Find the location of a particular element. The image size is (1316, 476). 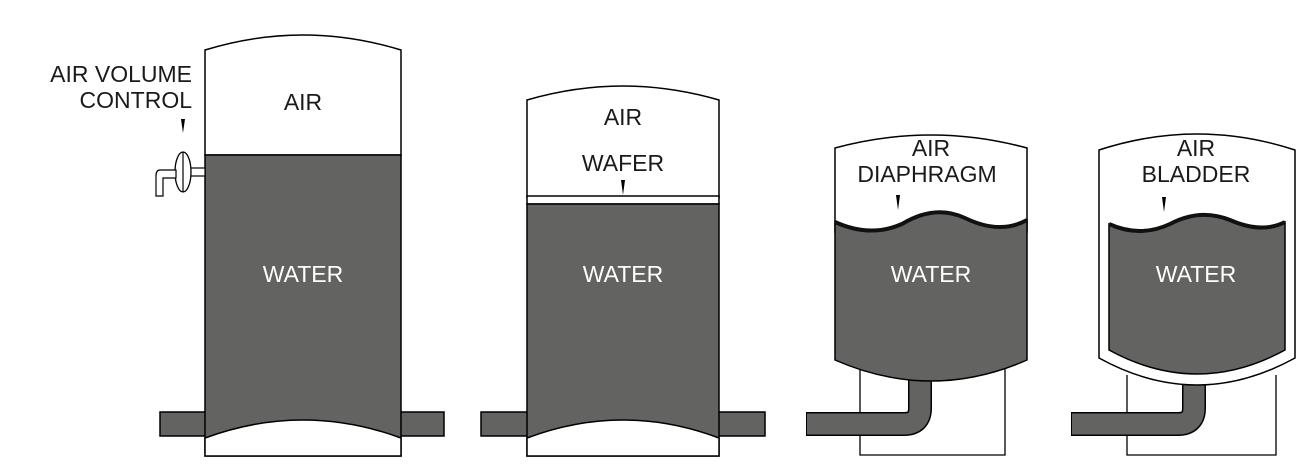

tank-4: AIR BLADDER WATER is located at coordinates (1183, 294).